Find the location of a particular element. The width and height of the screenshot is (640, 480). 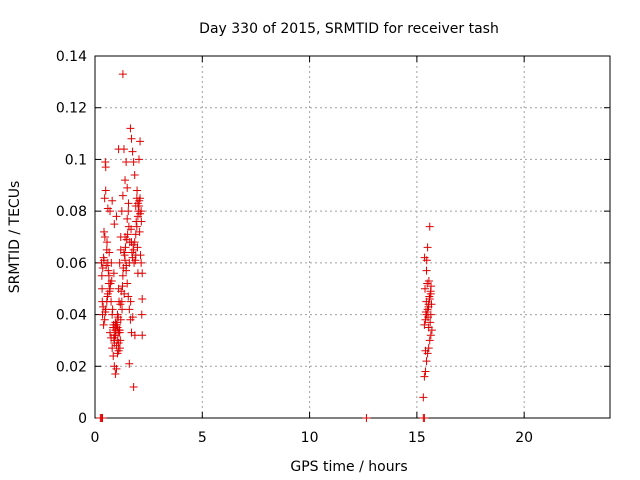

y-tick-label: 0.08 is located at coordinates (71, 212).